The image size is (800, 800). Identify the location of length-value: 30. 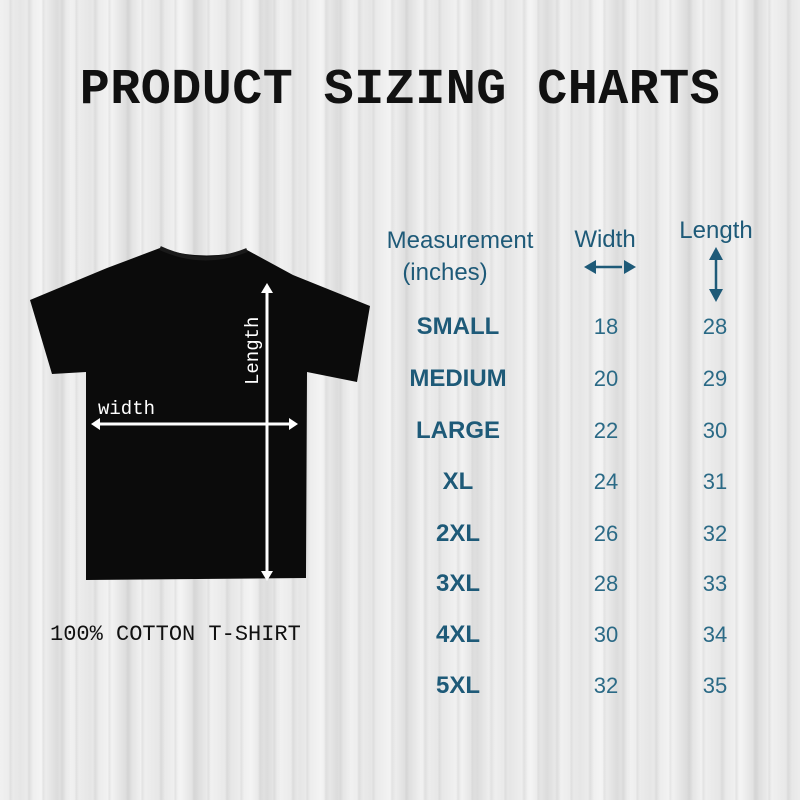
(715, 430).